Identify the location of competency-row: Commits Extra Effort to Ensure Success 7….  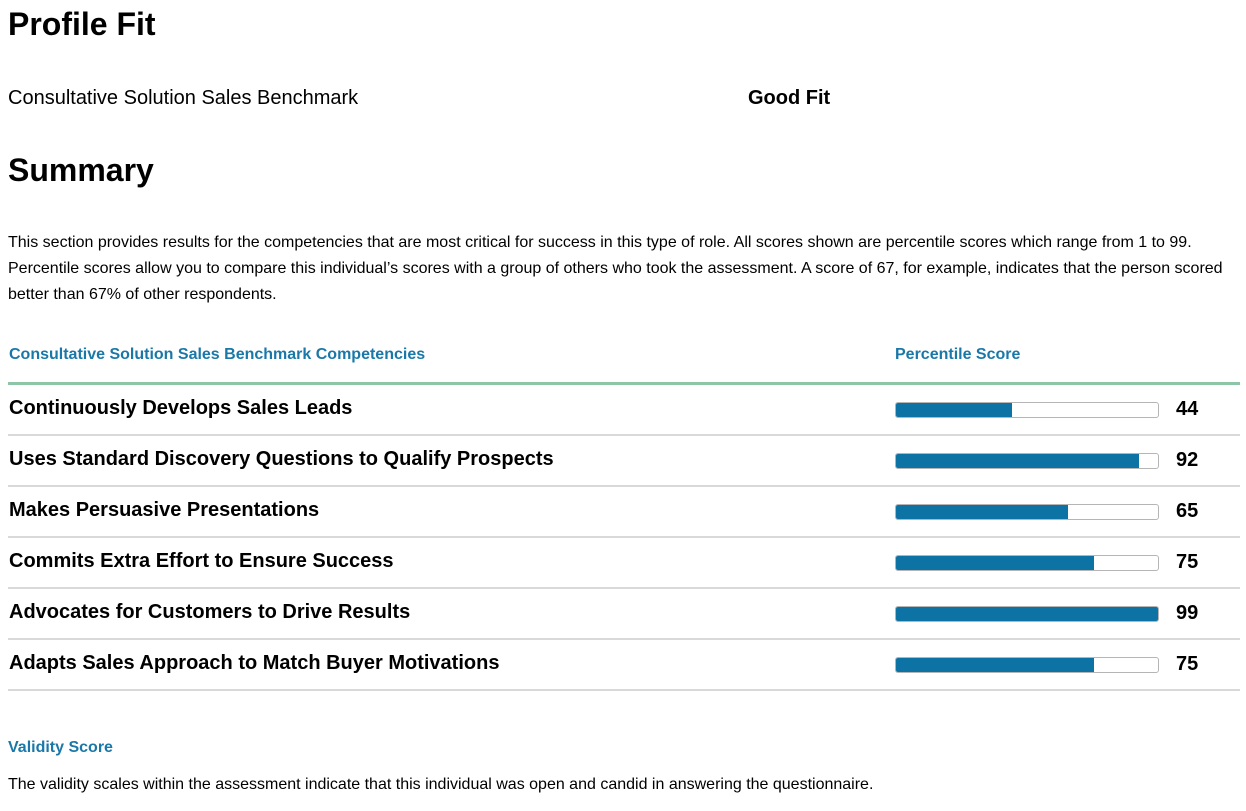
(624, 563).